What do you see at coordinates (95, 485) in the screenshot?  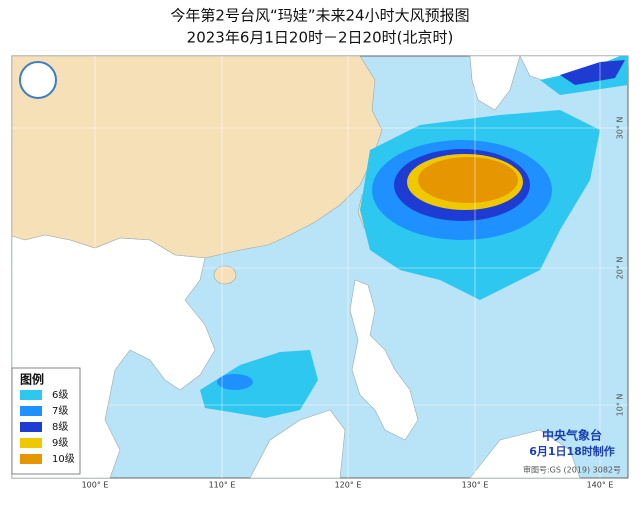 I see `lon-label: 100° E` at bounding box center [95, 485].